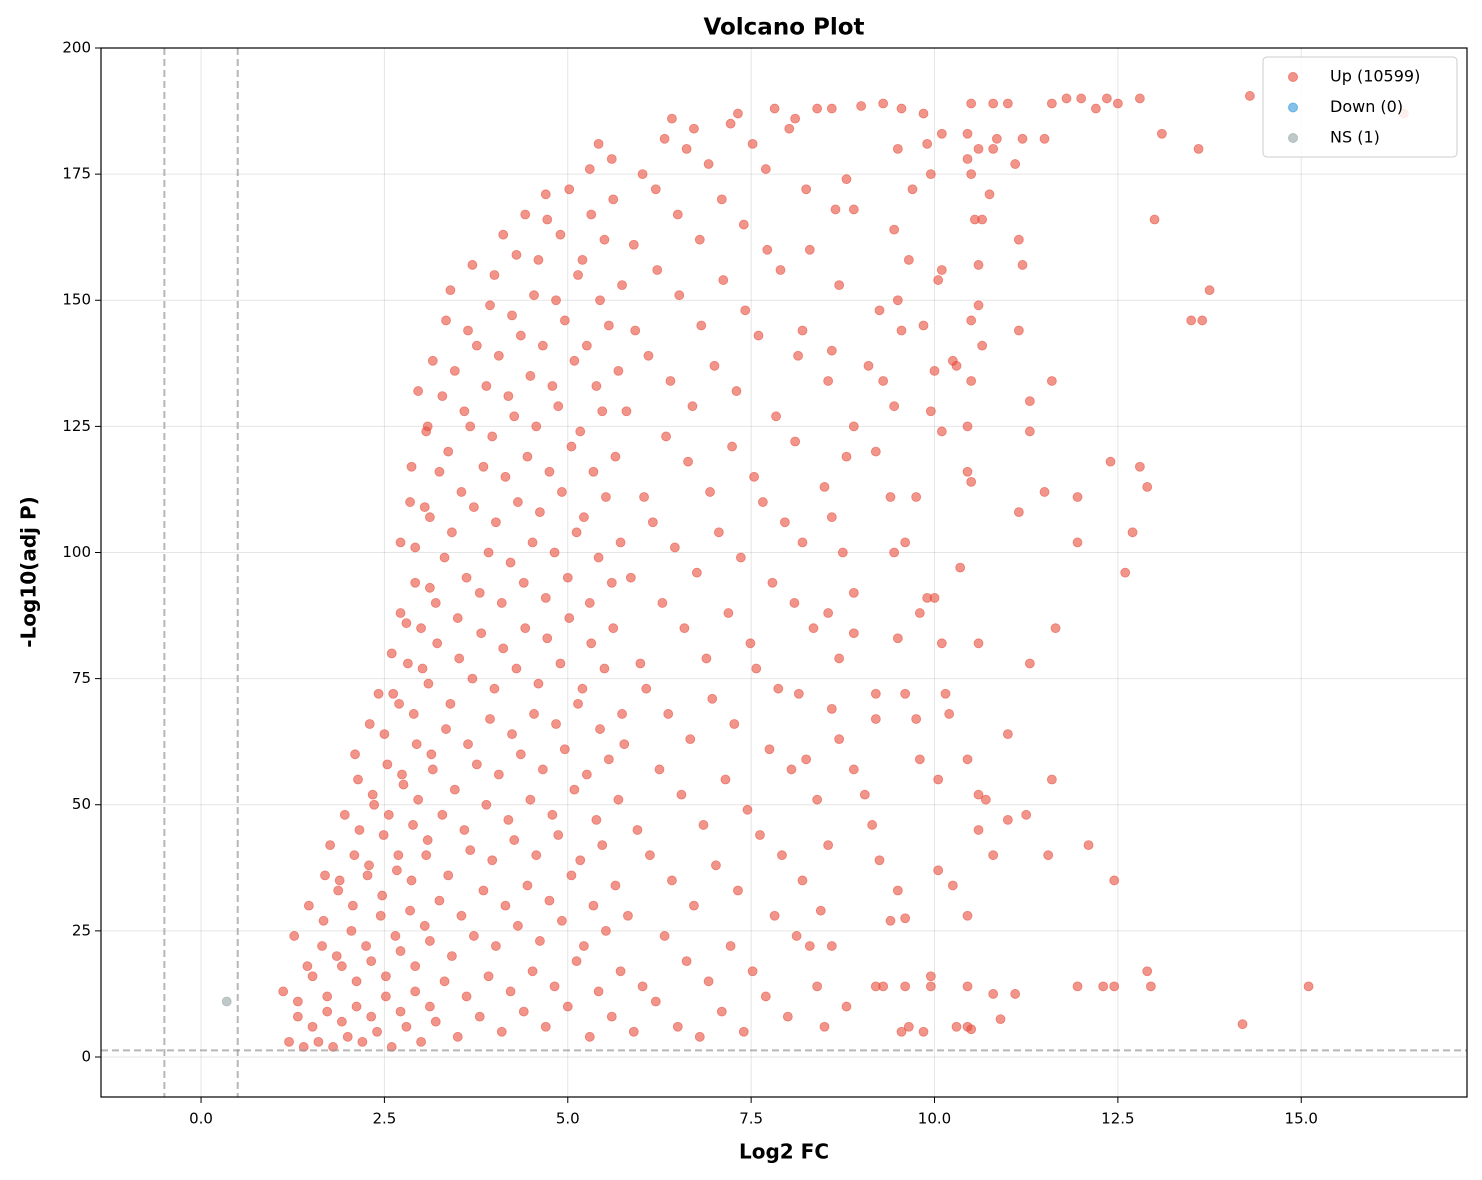 The height and width of the screenshot is (1180, 1482). I want to click on x-tick-label: 10.0, so click(934, 1119).